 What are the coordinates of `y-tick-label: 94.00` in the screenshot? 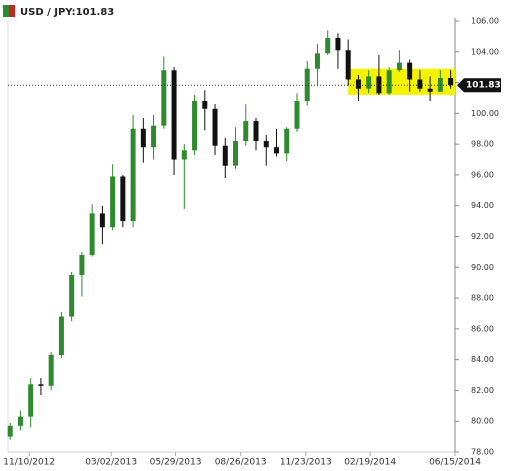 It's located at (482, 205).